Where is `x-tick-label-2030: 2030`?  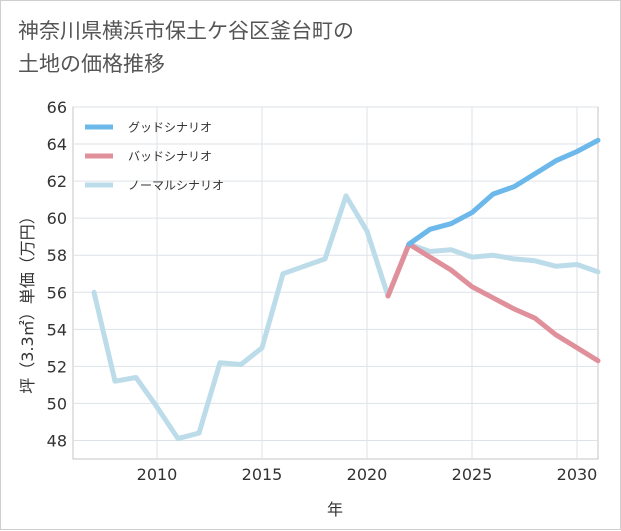
x-tick-label-2030: 2030 is located at coordinates (577, 474).